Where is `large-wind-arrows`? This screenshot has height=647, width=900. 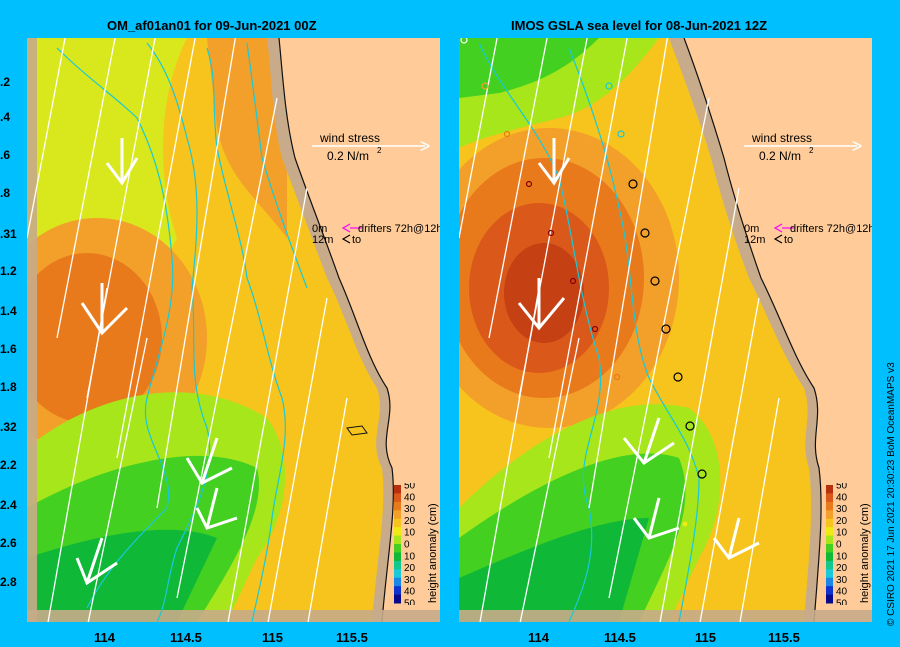
large-wind-arrows is located at coordinates (156, 362).